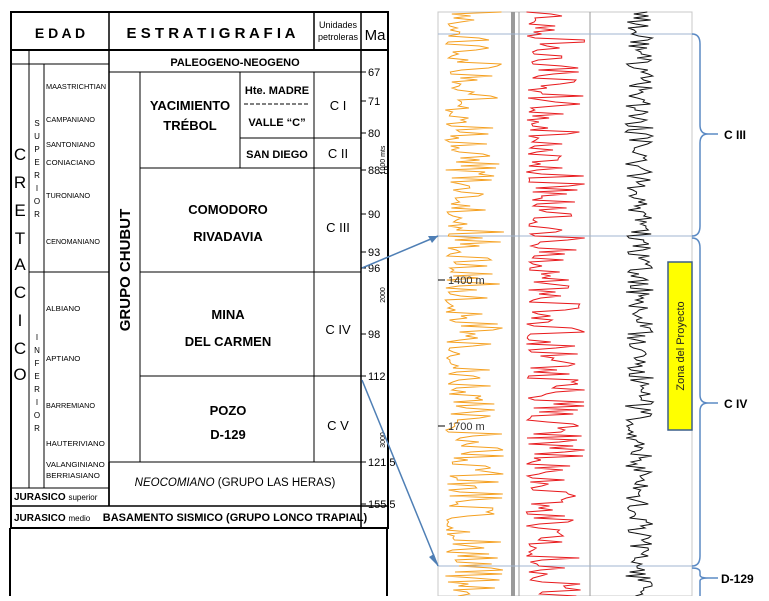 The height and width of the screenshot is (601, 769). Describe the element at coordinates (19, 374) in the screenshot. I see `era-letter: O` at that location.